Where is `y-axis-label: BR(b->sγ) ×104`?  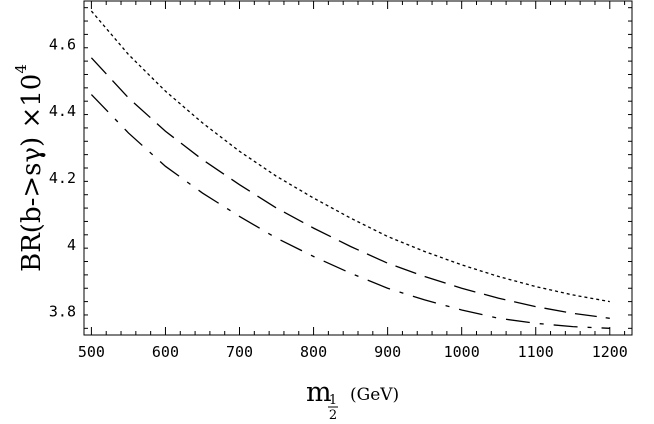 y-axis-label: BR(b->sγ) ×104 is located at coordinates (29, 168).